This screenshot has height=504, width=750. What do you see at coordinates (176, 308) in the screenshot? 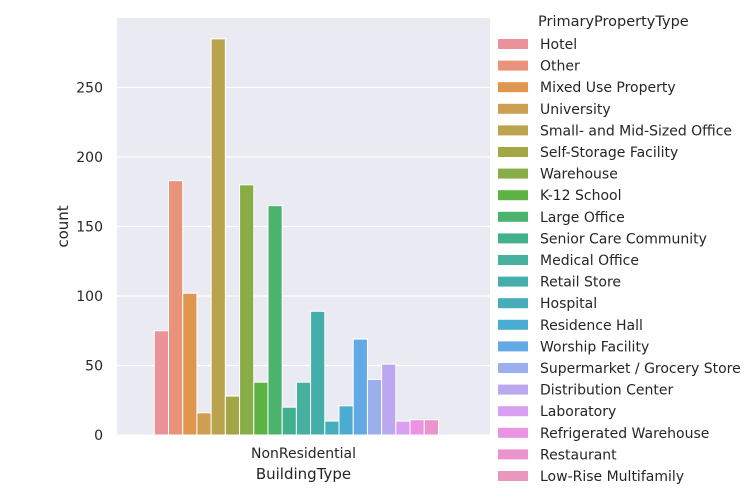
I see `bar-other` at bounding box center [176, 308].